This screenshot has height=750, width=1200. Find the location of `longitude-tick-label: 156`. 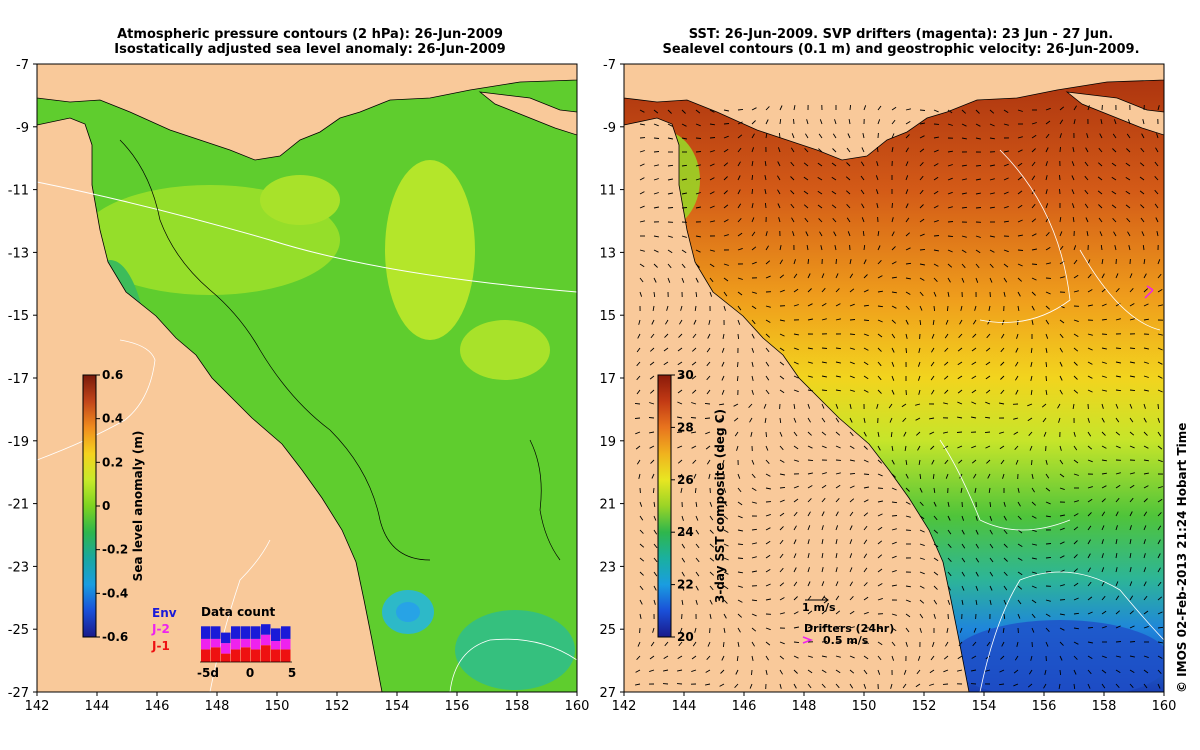

longitude-tick-label: 156 is located at coordinates (1044, 706).